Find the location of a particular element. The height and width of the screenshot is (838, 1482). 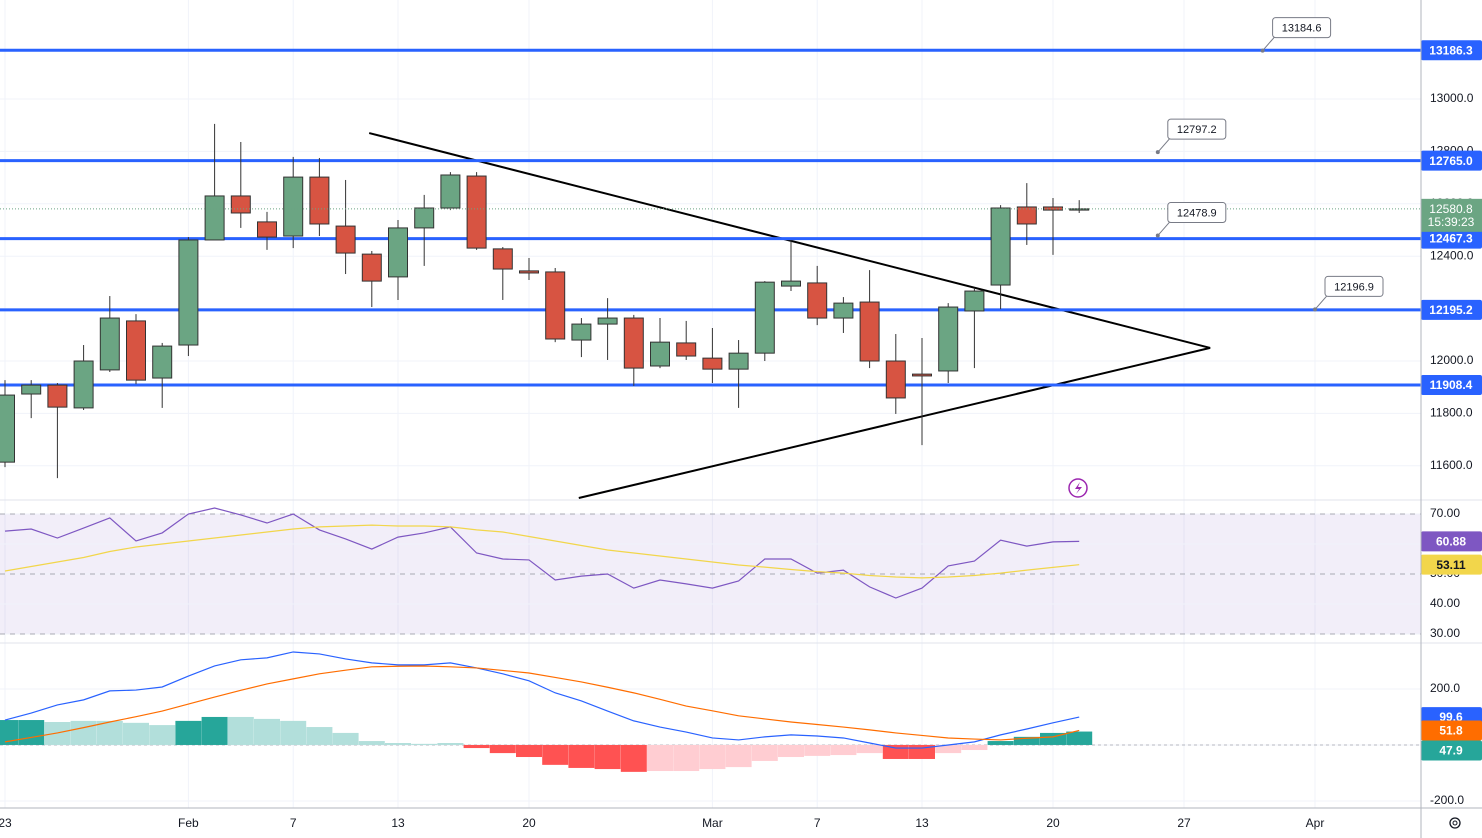

y-tick-label: -200.0 is located at coordinates (1447, 800).